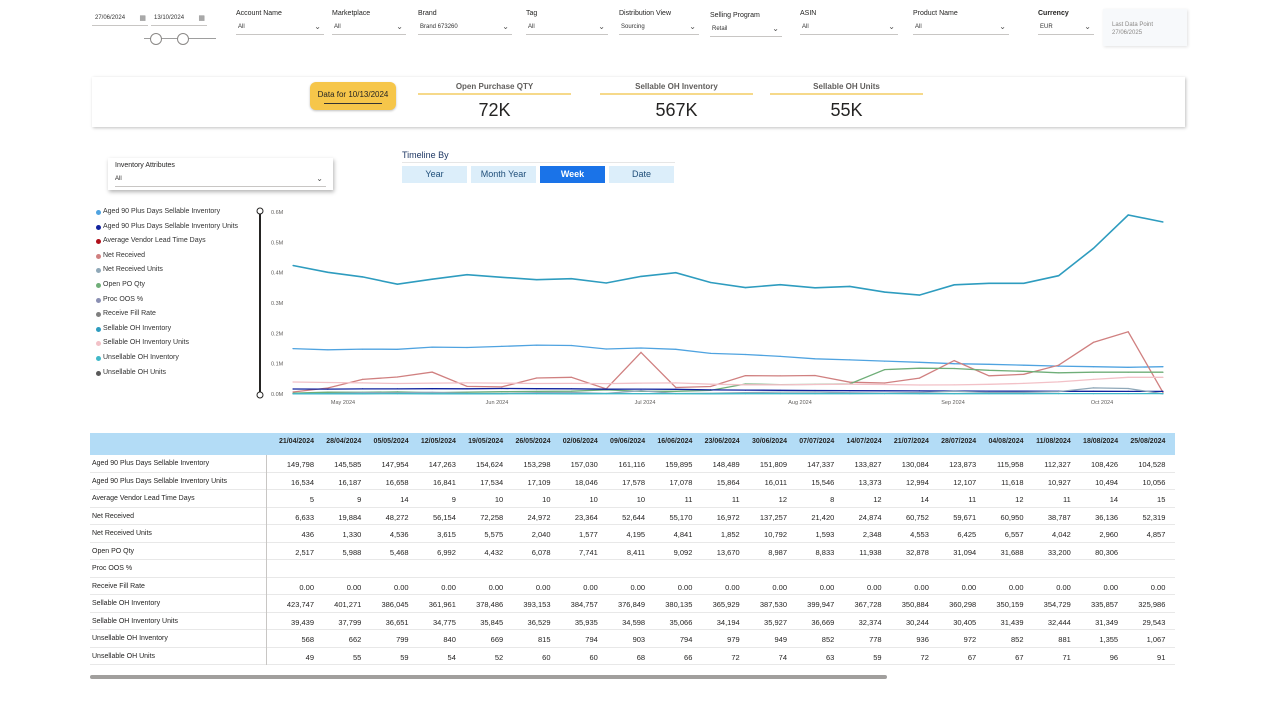 This screenshot has height=720, width=1280. I want to click on column-header: 07/07/2024, so click(817, 441).